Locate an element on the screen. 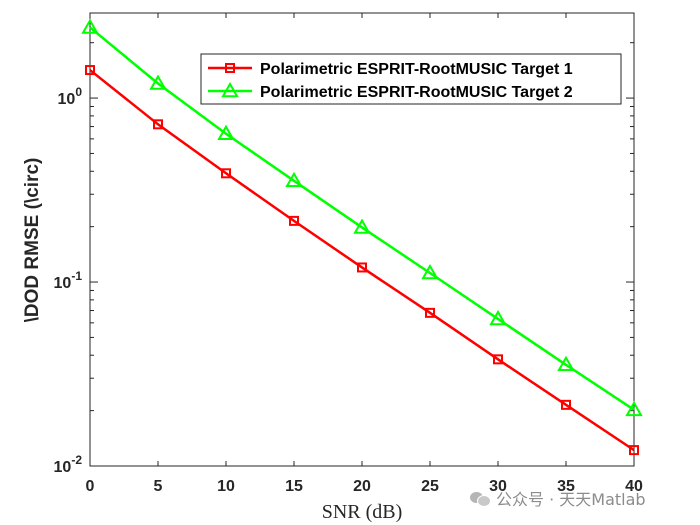 The image size is (700, 525). wechat-icon is located at coordinates (480, 498).